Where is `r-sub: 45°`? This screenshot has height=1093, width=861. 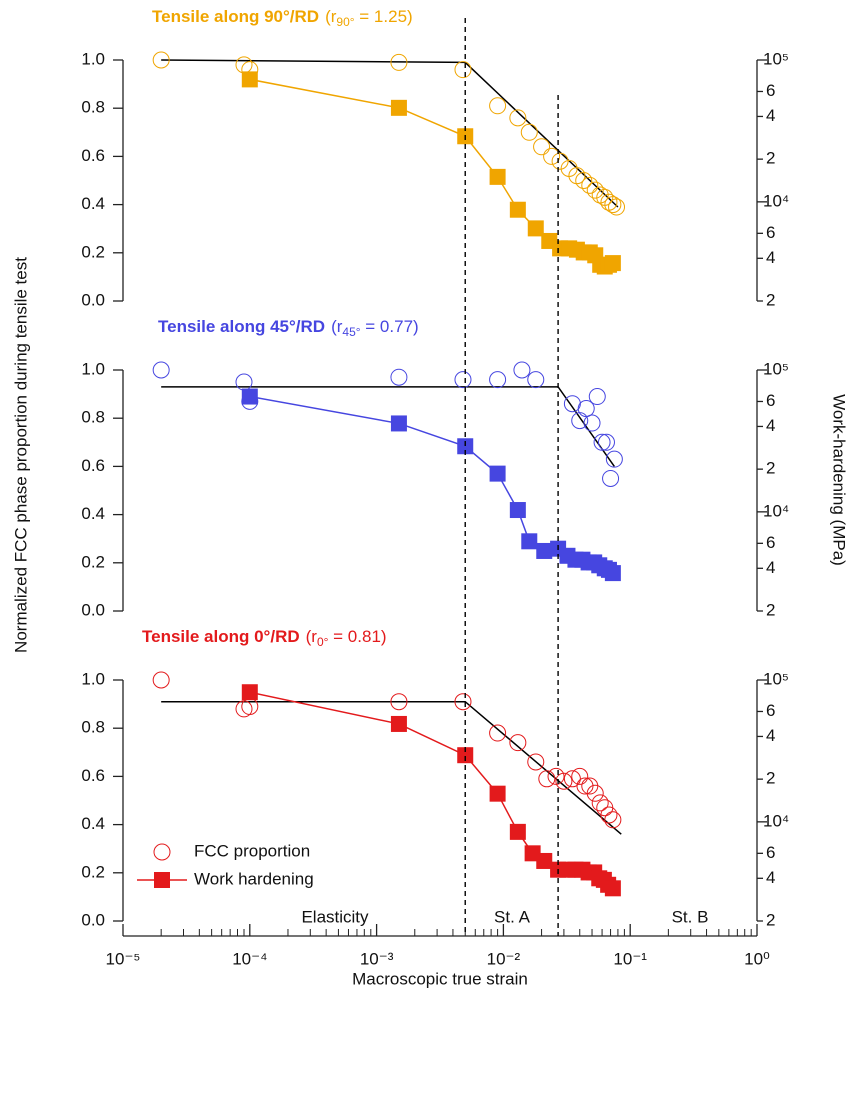
r-sub: 45° is located at coordinates (351, 332).